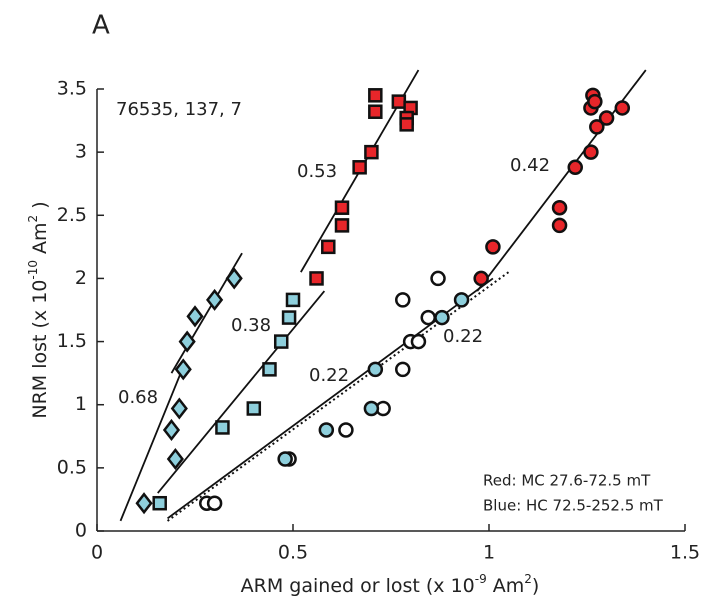  I want to click on y-tick-label: 1, so click(81, 404).